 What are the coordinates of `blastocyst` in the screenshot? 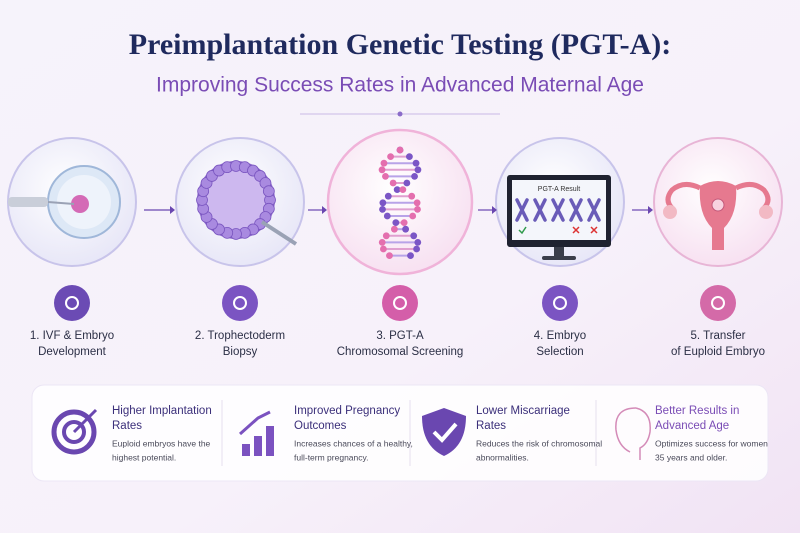 It's located at (236, 200).